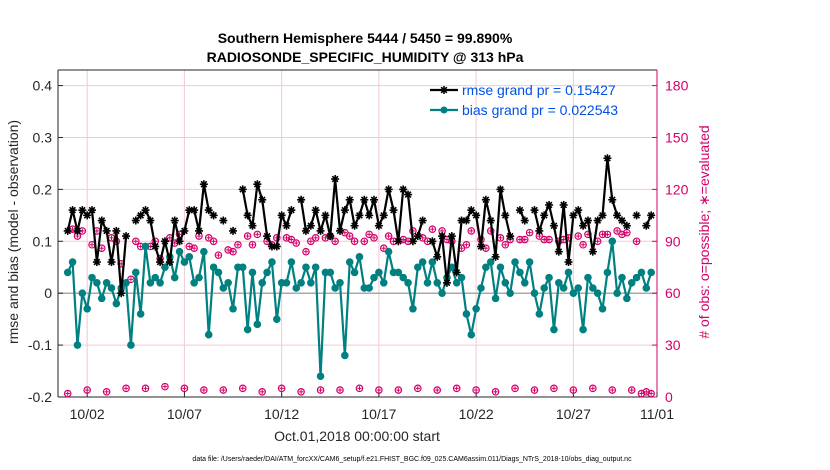 The width and height of the screenshot is (830, 470). What do you see at coordinates (677, 189) in the screenshot?
I see `y-right-tick-label: 120` at bounding box center [677, 189].